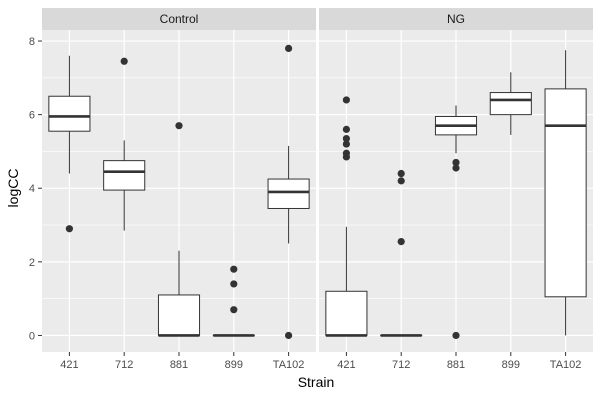 This screenshot has width=600, height=400. I want to click on y-axis: 0 2 4 6 8, so click(35, 189).